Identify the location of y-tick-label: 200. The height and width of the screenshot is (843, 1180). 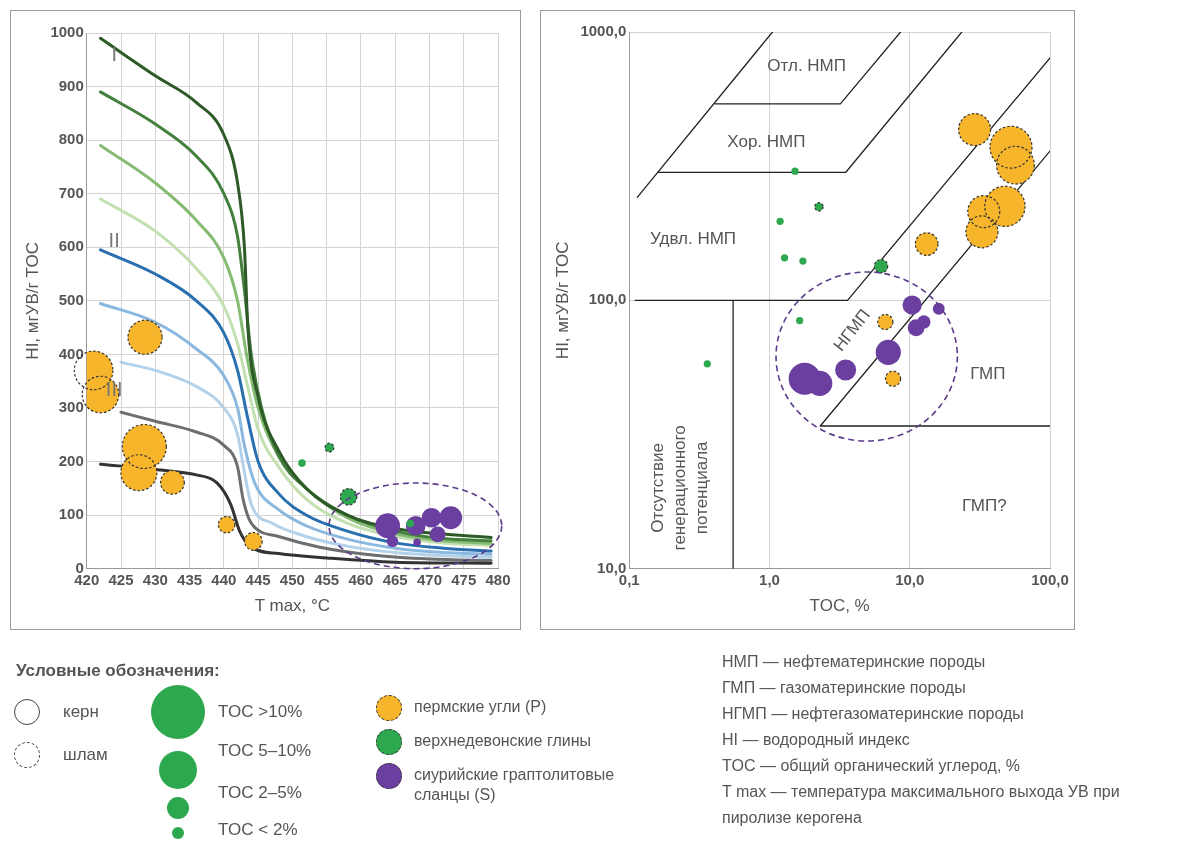
(71, 460).